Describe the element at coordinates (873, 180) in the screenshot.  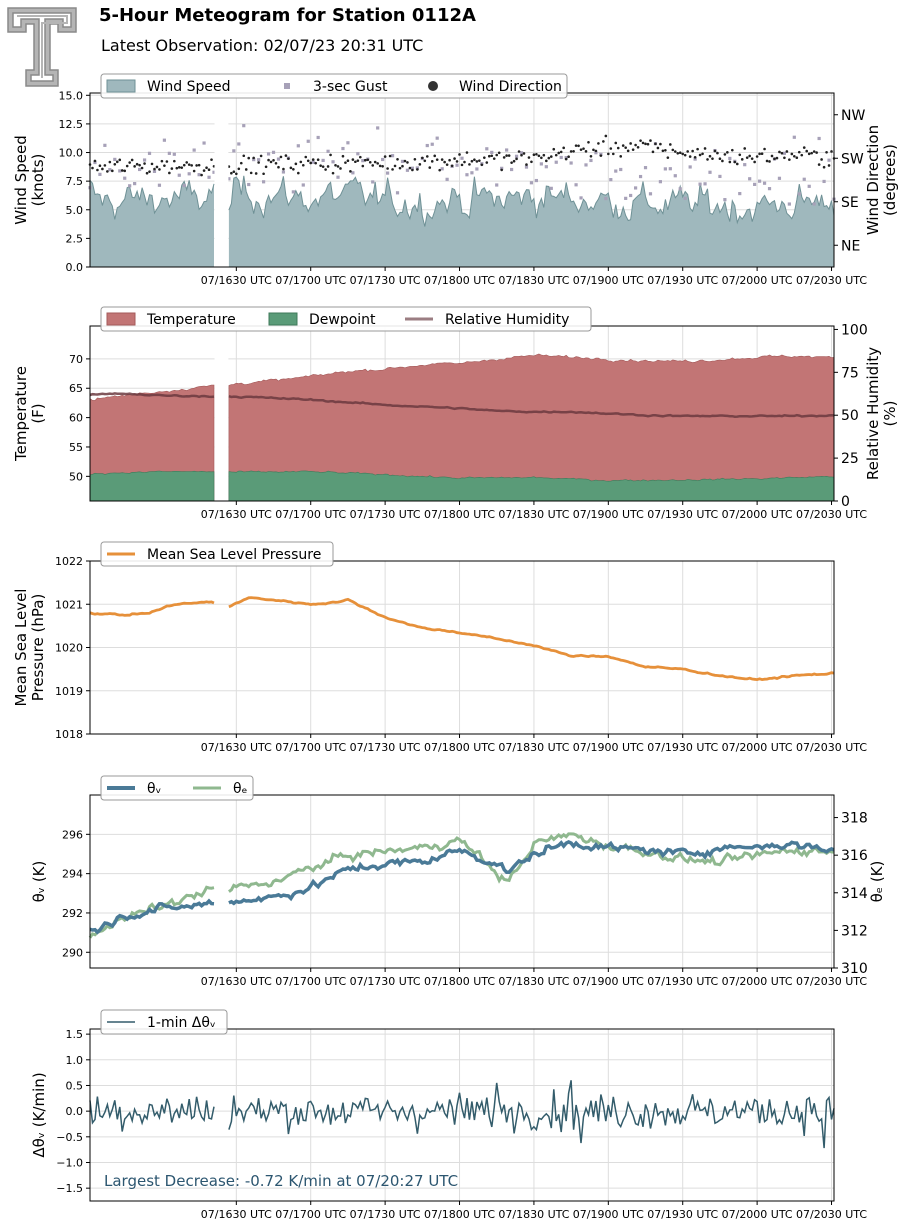
I see `y2-axis-label: Wind Direction` at that location.